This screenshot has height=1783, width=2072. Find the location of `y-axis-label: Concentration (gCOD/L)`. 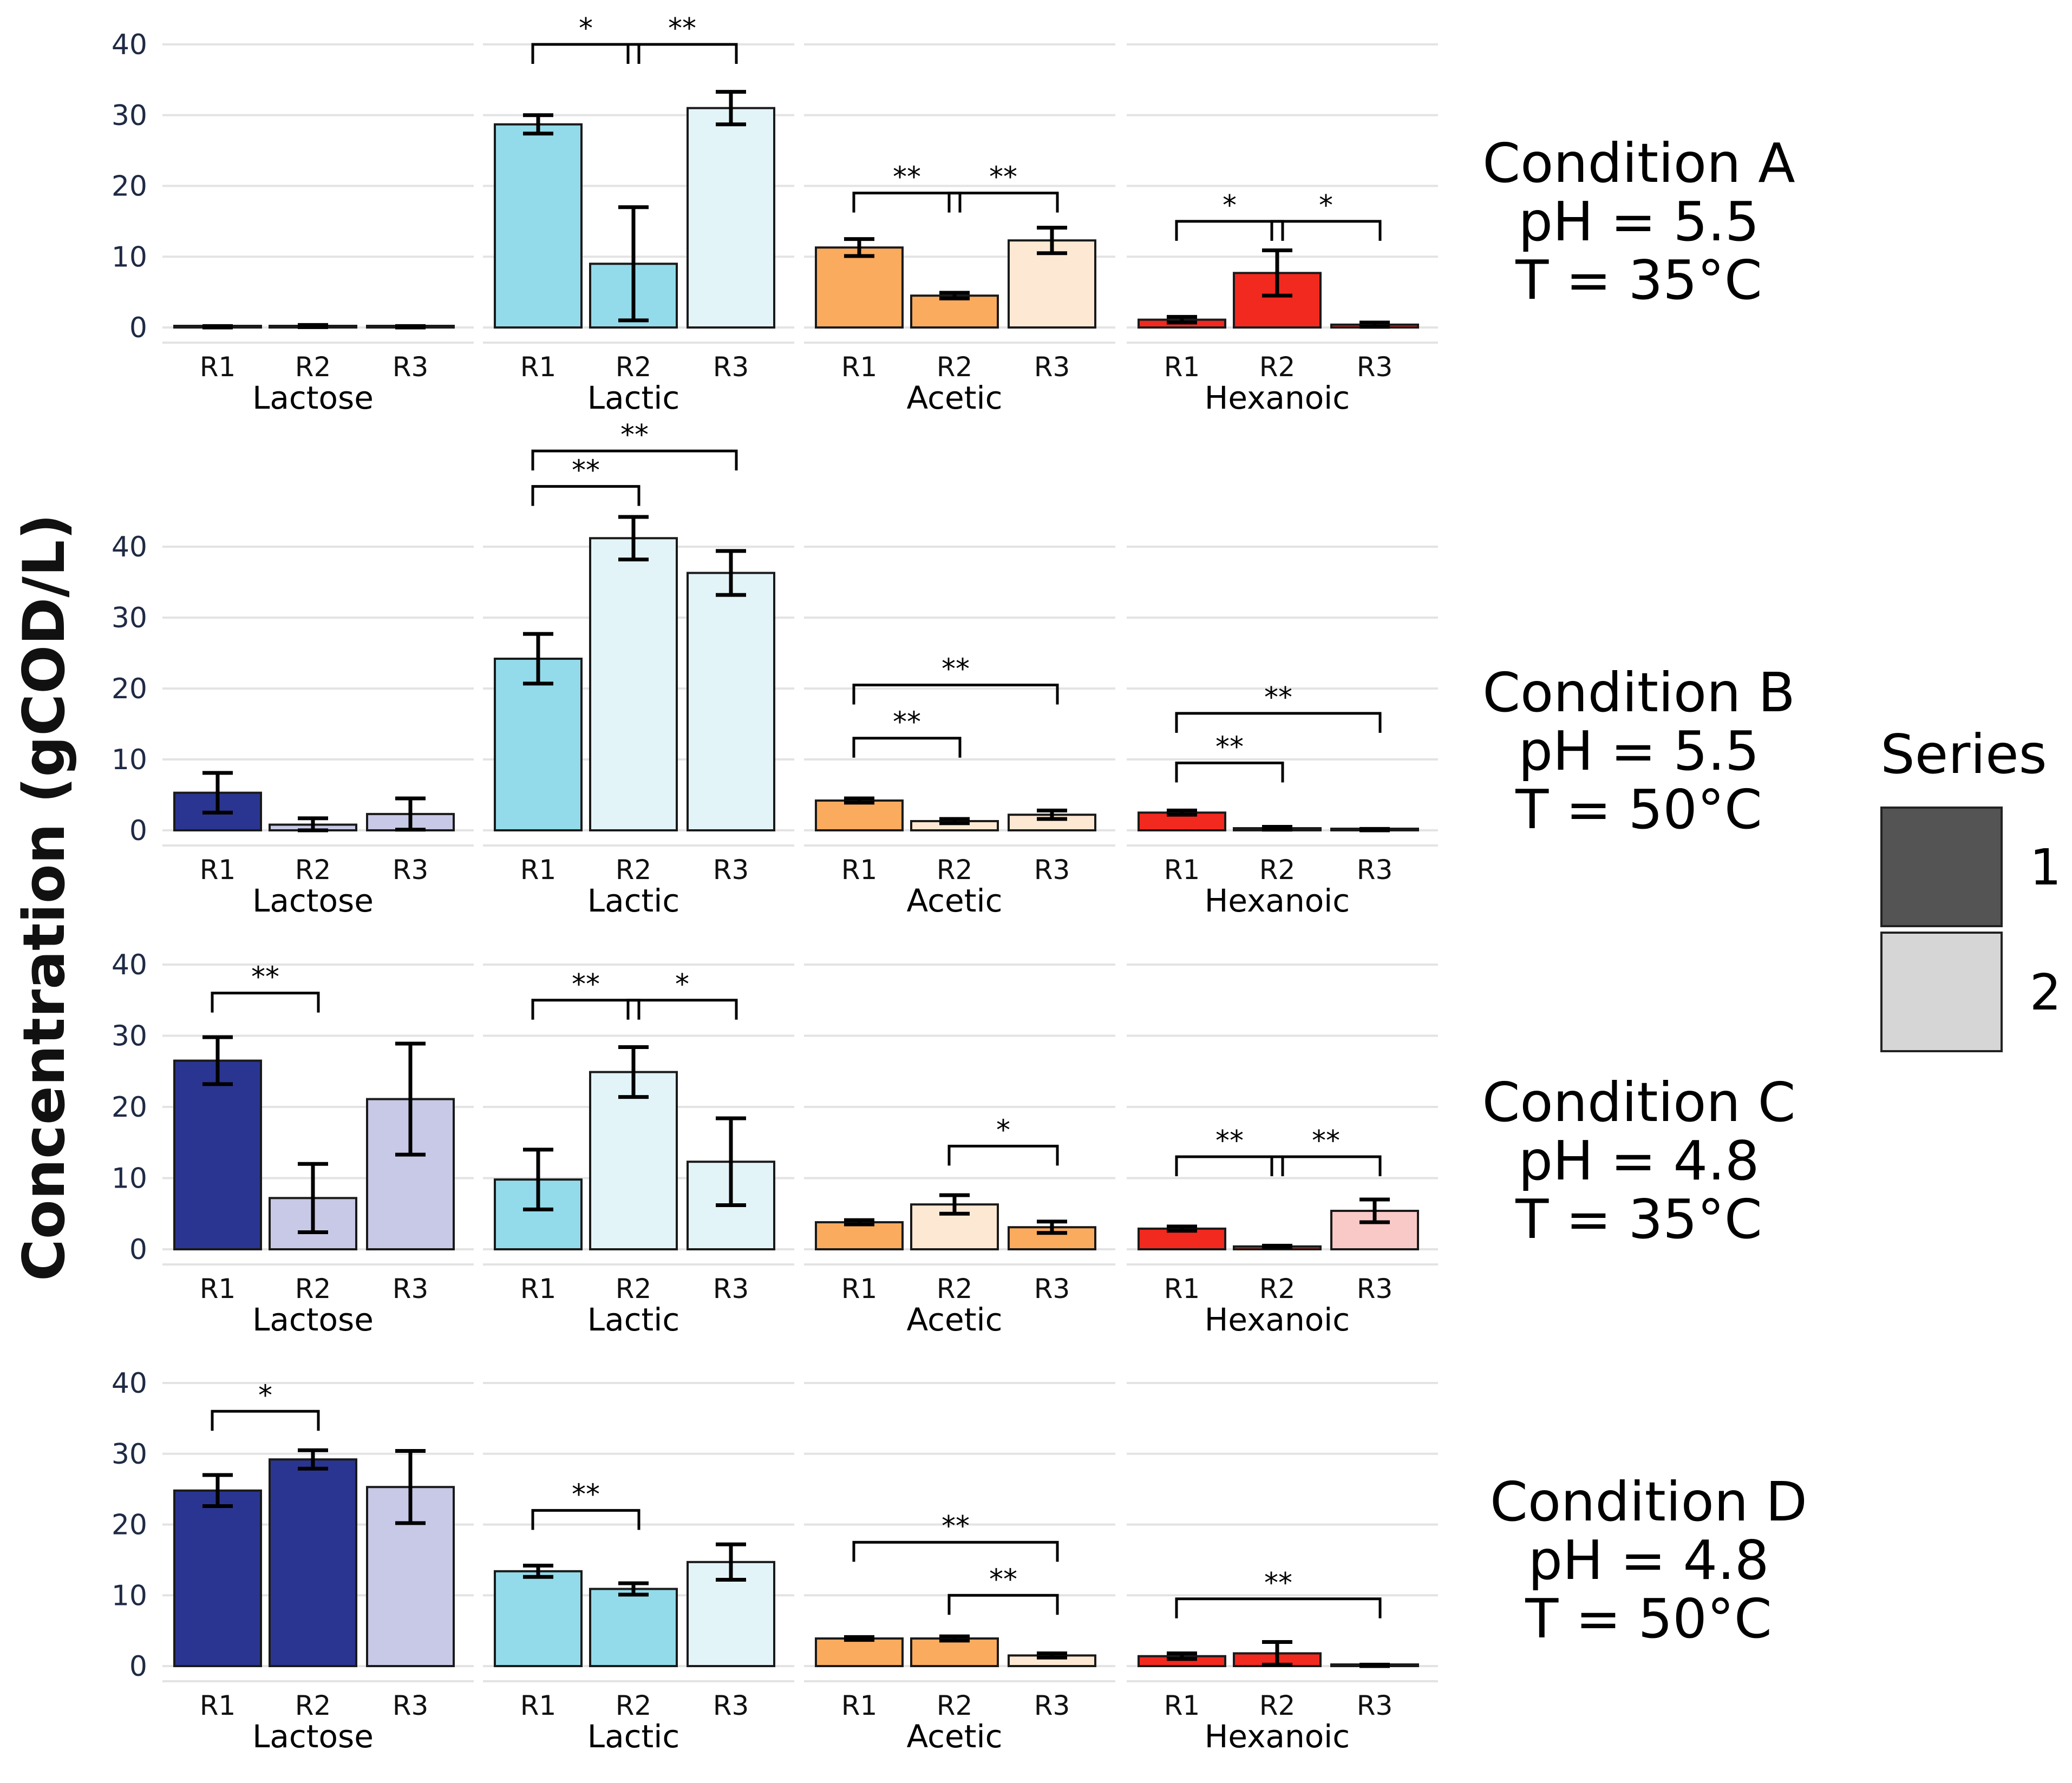

y-axis-label: Concentration (gCOD/L) is located at coordinates (44, 897).